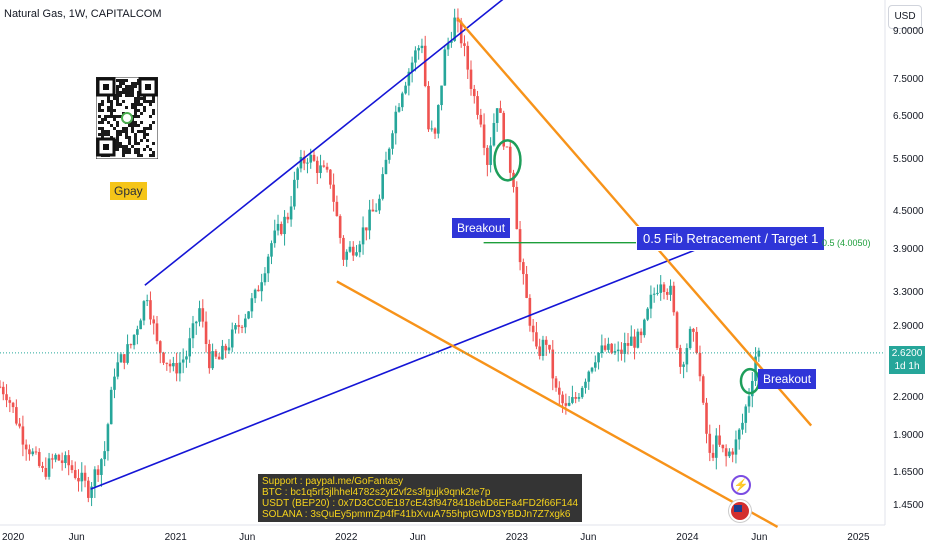 The height and width of the screenshot is (550, 932). What do you see at coordinates (905, 17) in the screenshot?
I see `currency-button: USD` at bounding box center [905, 17].